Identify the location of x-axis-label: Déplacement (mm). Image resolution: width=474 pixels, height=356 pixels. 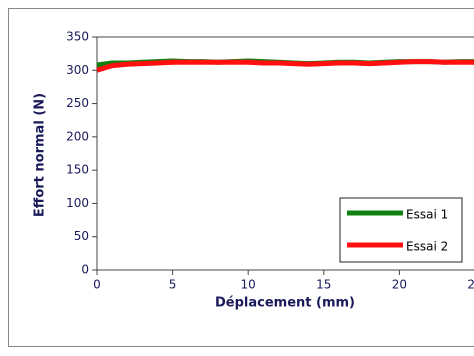
(285, 303).